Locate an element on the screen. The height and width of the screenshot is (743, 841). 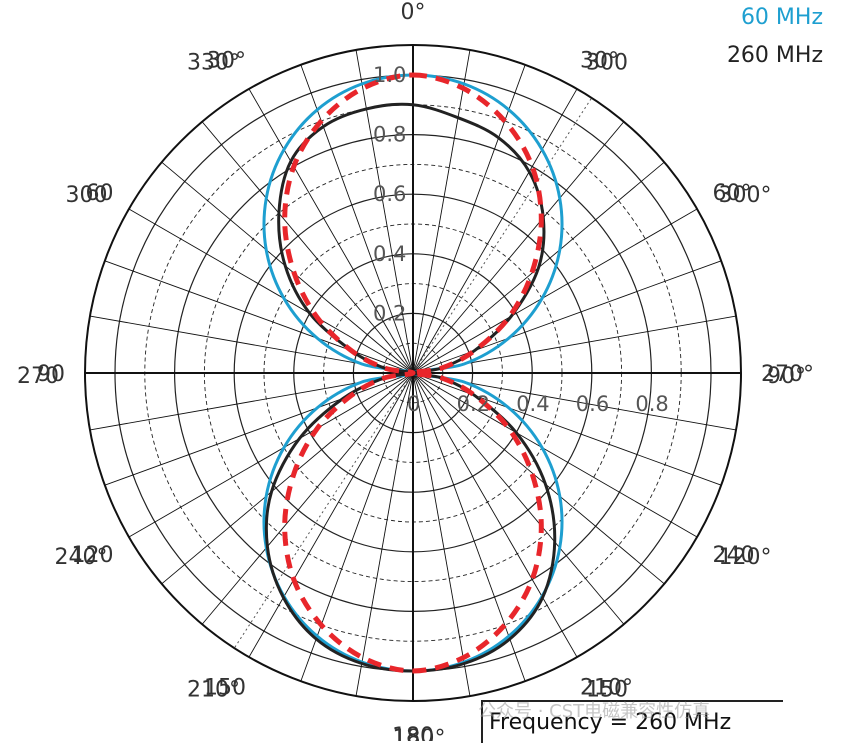
legend-label-260mhz: 260 MHz is located at coordinates (775, 55).